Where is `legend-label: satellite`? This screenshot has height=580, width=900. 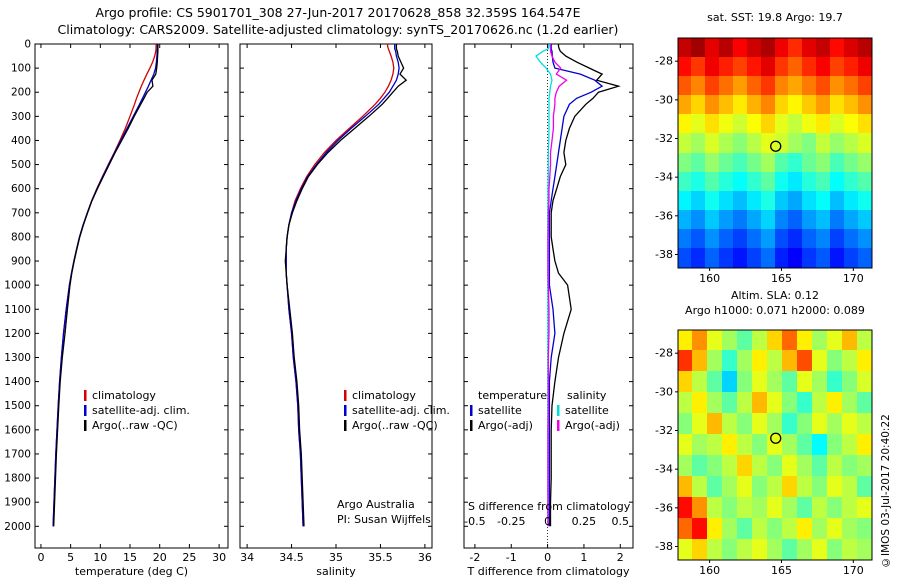 legend-label: satellite is located at coordinates (500, 410).